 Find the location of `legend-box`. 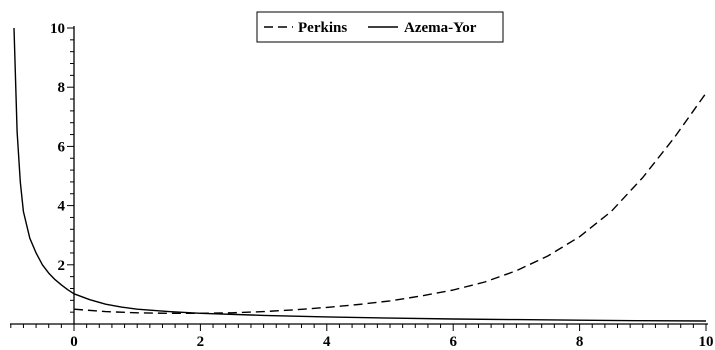

legend-box is located at coordinates (380, 27).